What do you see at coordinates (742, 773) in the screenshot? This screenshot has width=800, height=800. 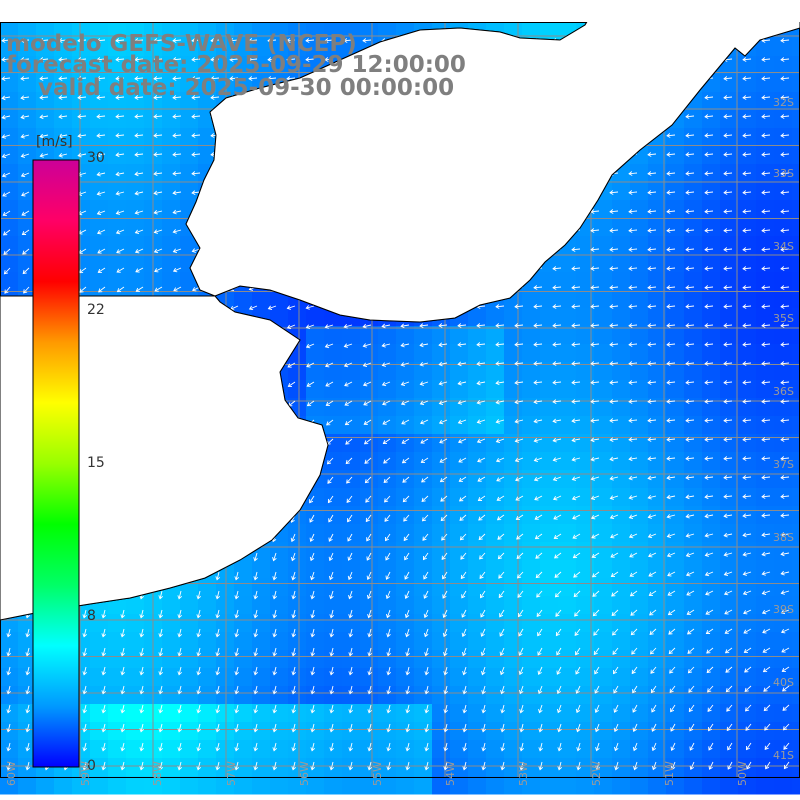 I see `lon-label-50w: 50W` at bounding box center [742, 773].